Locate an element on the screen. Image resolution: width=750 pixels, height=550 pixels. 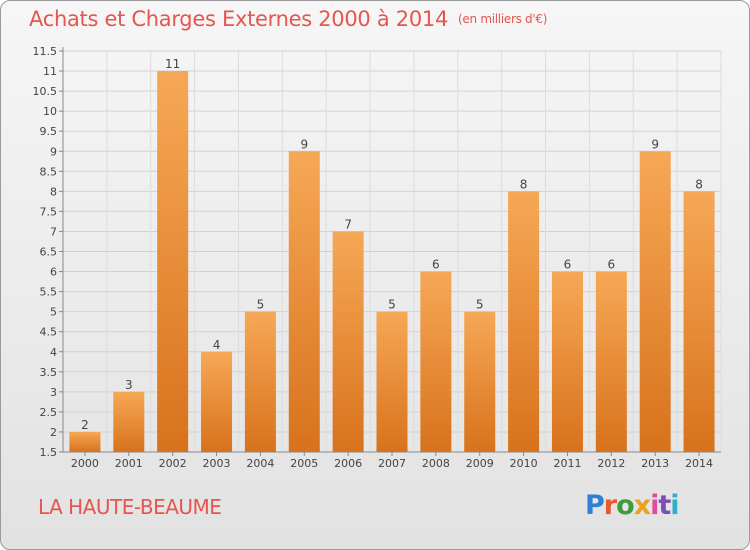
data-label: 4 is located at coordinates (217, 345).